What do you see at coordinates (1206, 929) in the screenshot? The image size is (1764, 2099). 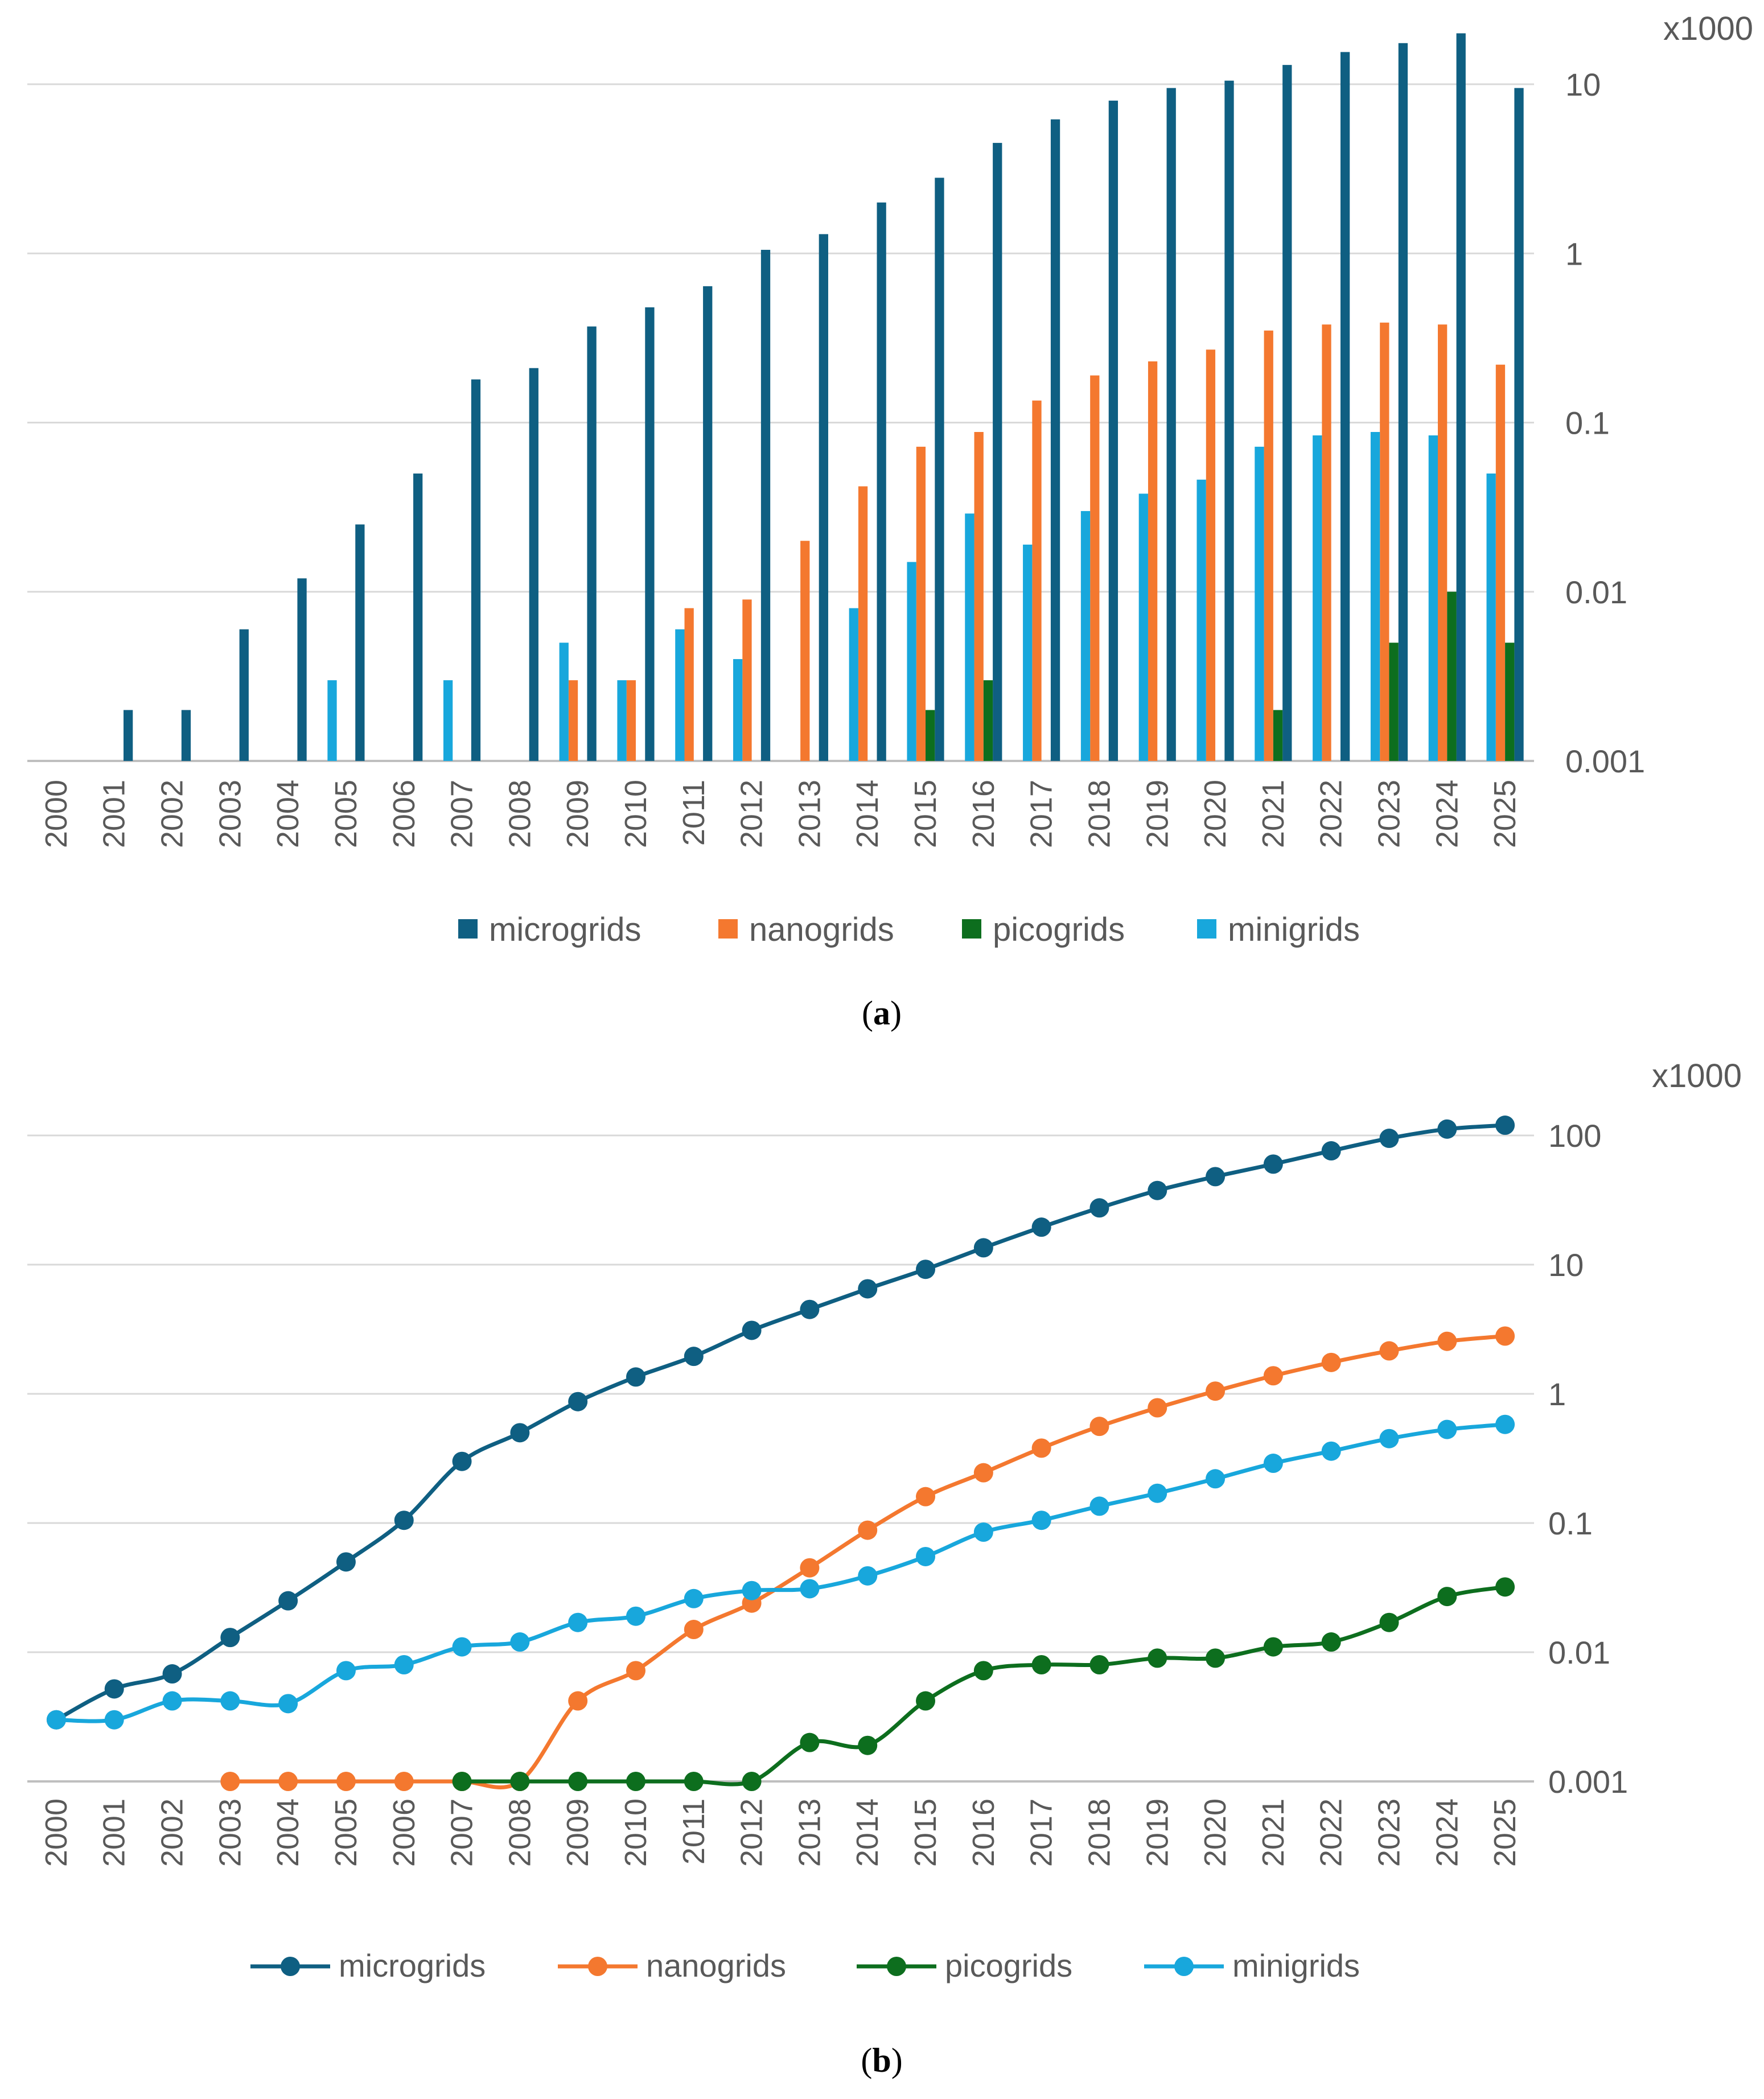 I see `legend-swatch` at bounding box center [1206, 929].